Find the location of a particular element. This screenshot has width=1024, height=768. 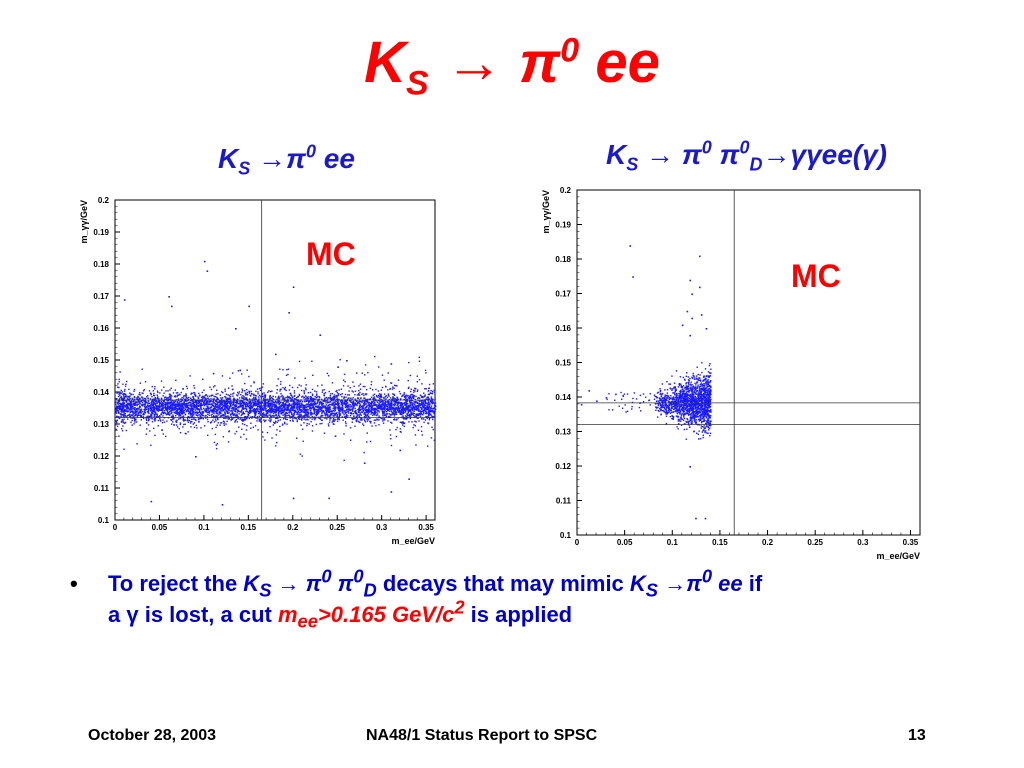

y-tick-label: 0.18 is located at coordinates (101, 264).